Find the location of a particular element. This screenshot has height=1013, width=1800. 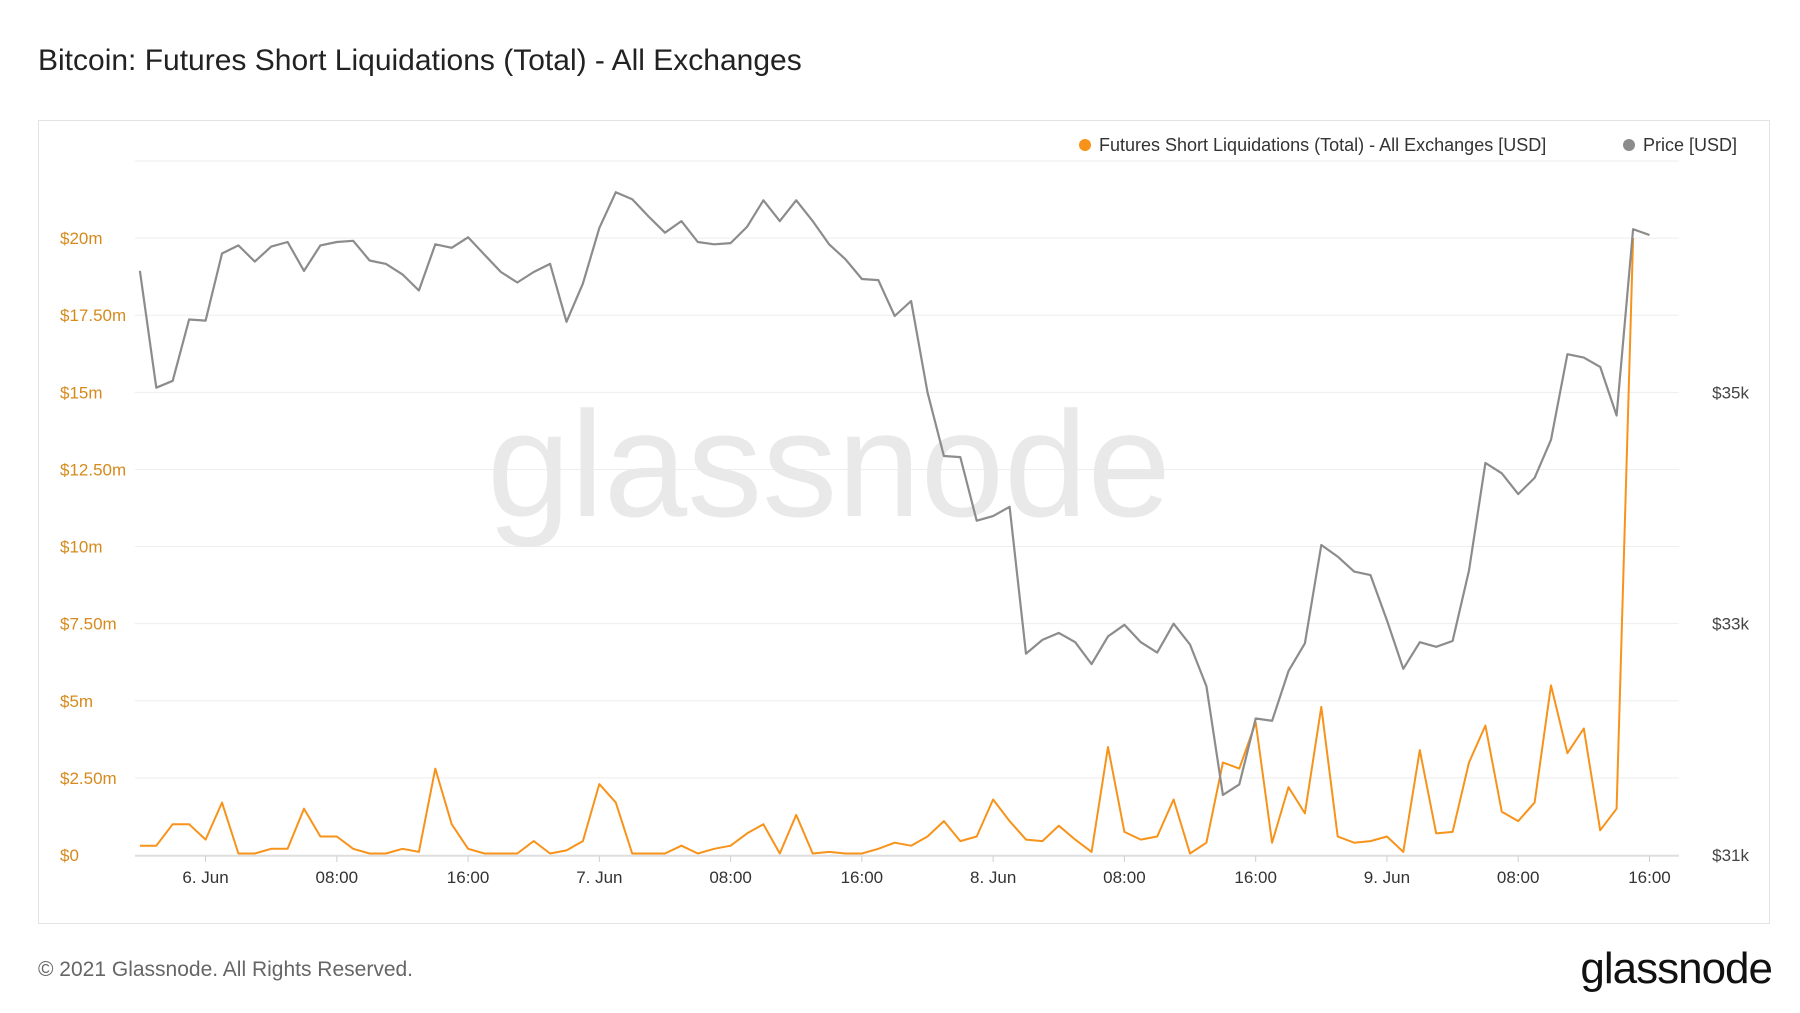

legend-marker-liquidations is located at coordinates (1085, 145).